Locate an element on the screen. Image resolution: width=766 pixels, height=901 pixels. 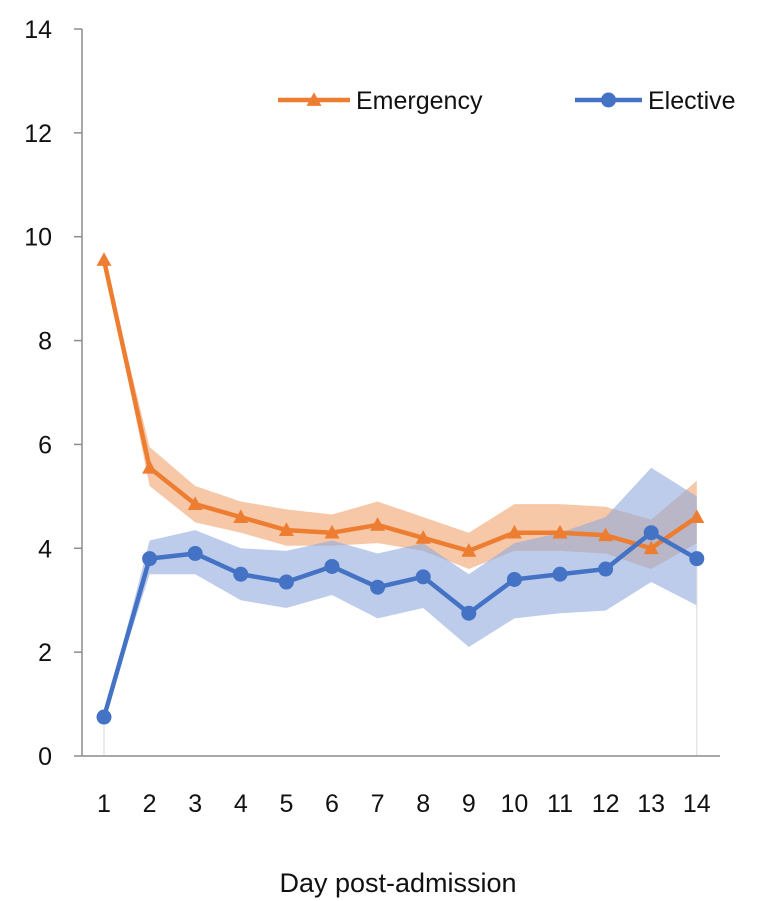
x-tick-label: 8 is located at coordinates (423, 804).